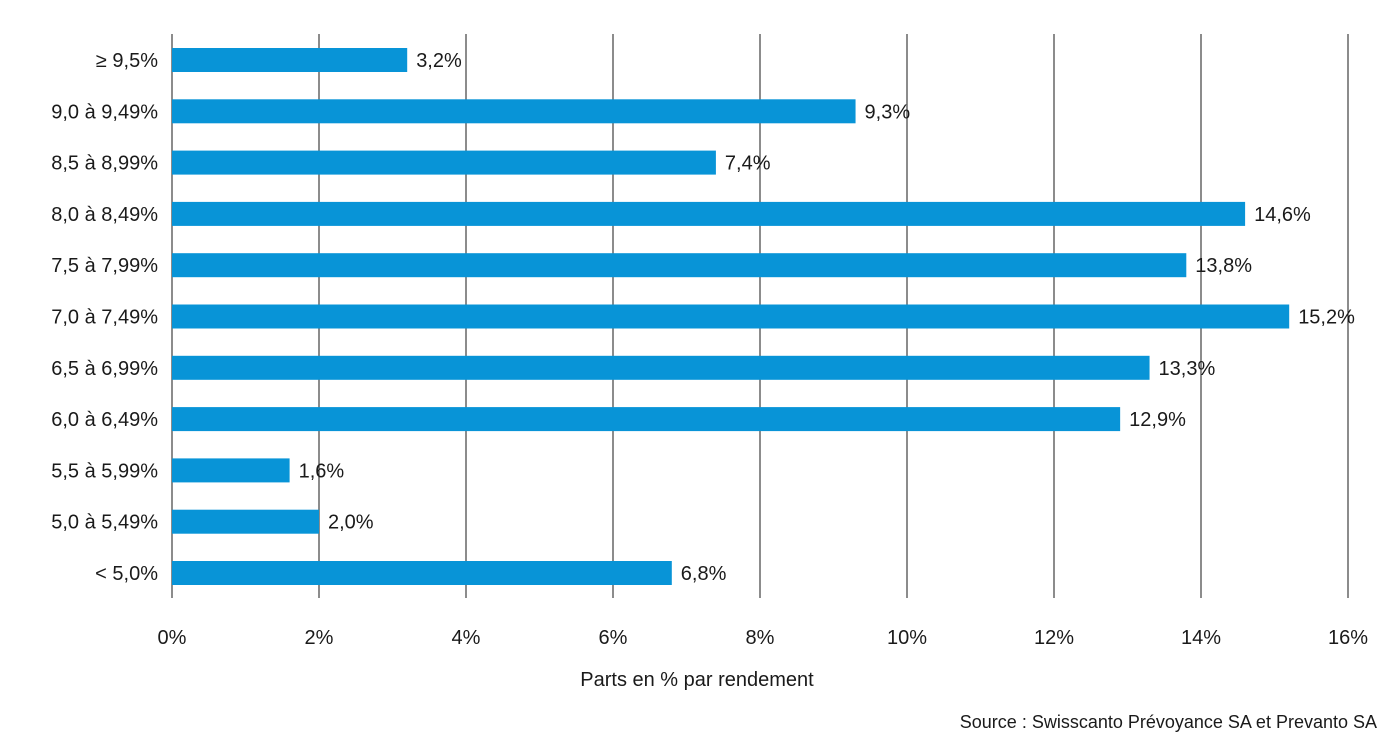  I want to click on value-label: 13,3%, so click(1187, 369).